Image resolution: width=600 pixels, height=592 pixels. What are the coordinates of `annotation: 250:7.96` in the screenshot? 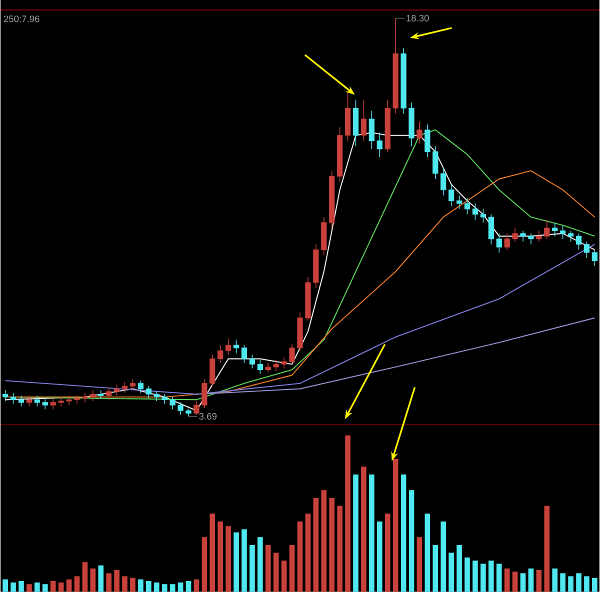 It's located at (22, 19).